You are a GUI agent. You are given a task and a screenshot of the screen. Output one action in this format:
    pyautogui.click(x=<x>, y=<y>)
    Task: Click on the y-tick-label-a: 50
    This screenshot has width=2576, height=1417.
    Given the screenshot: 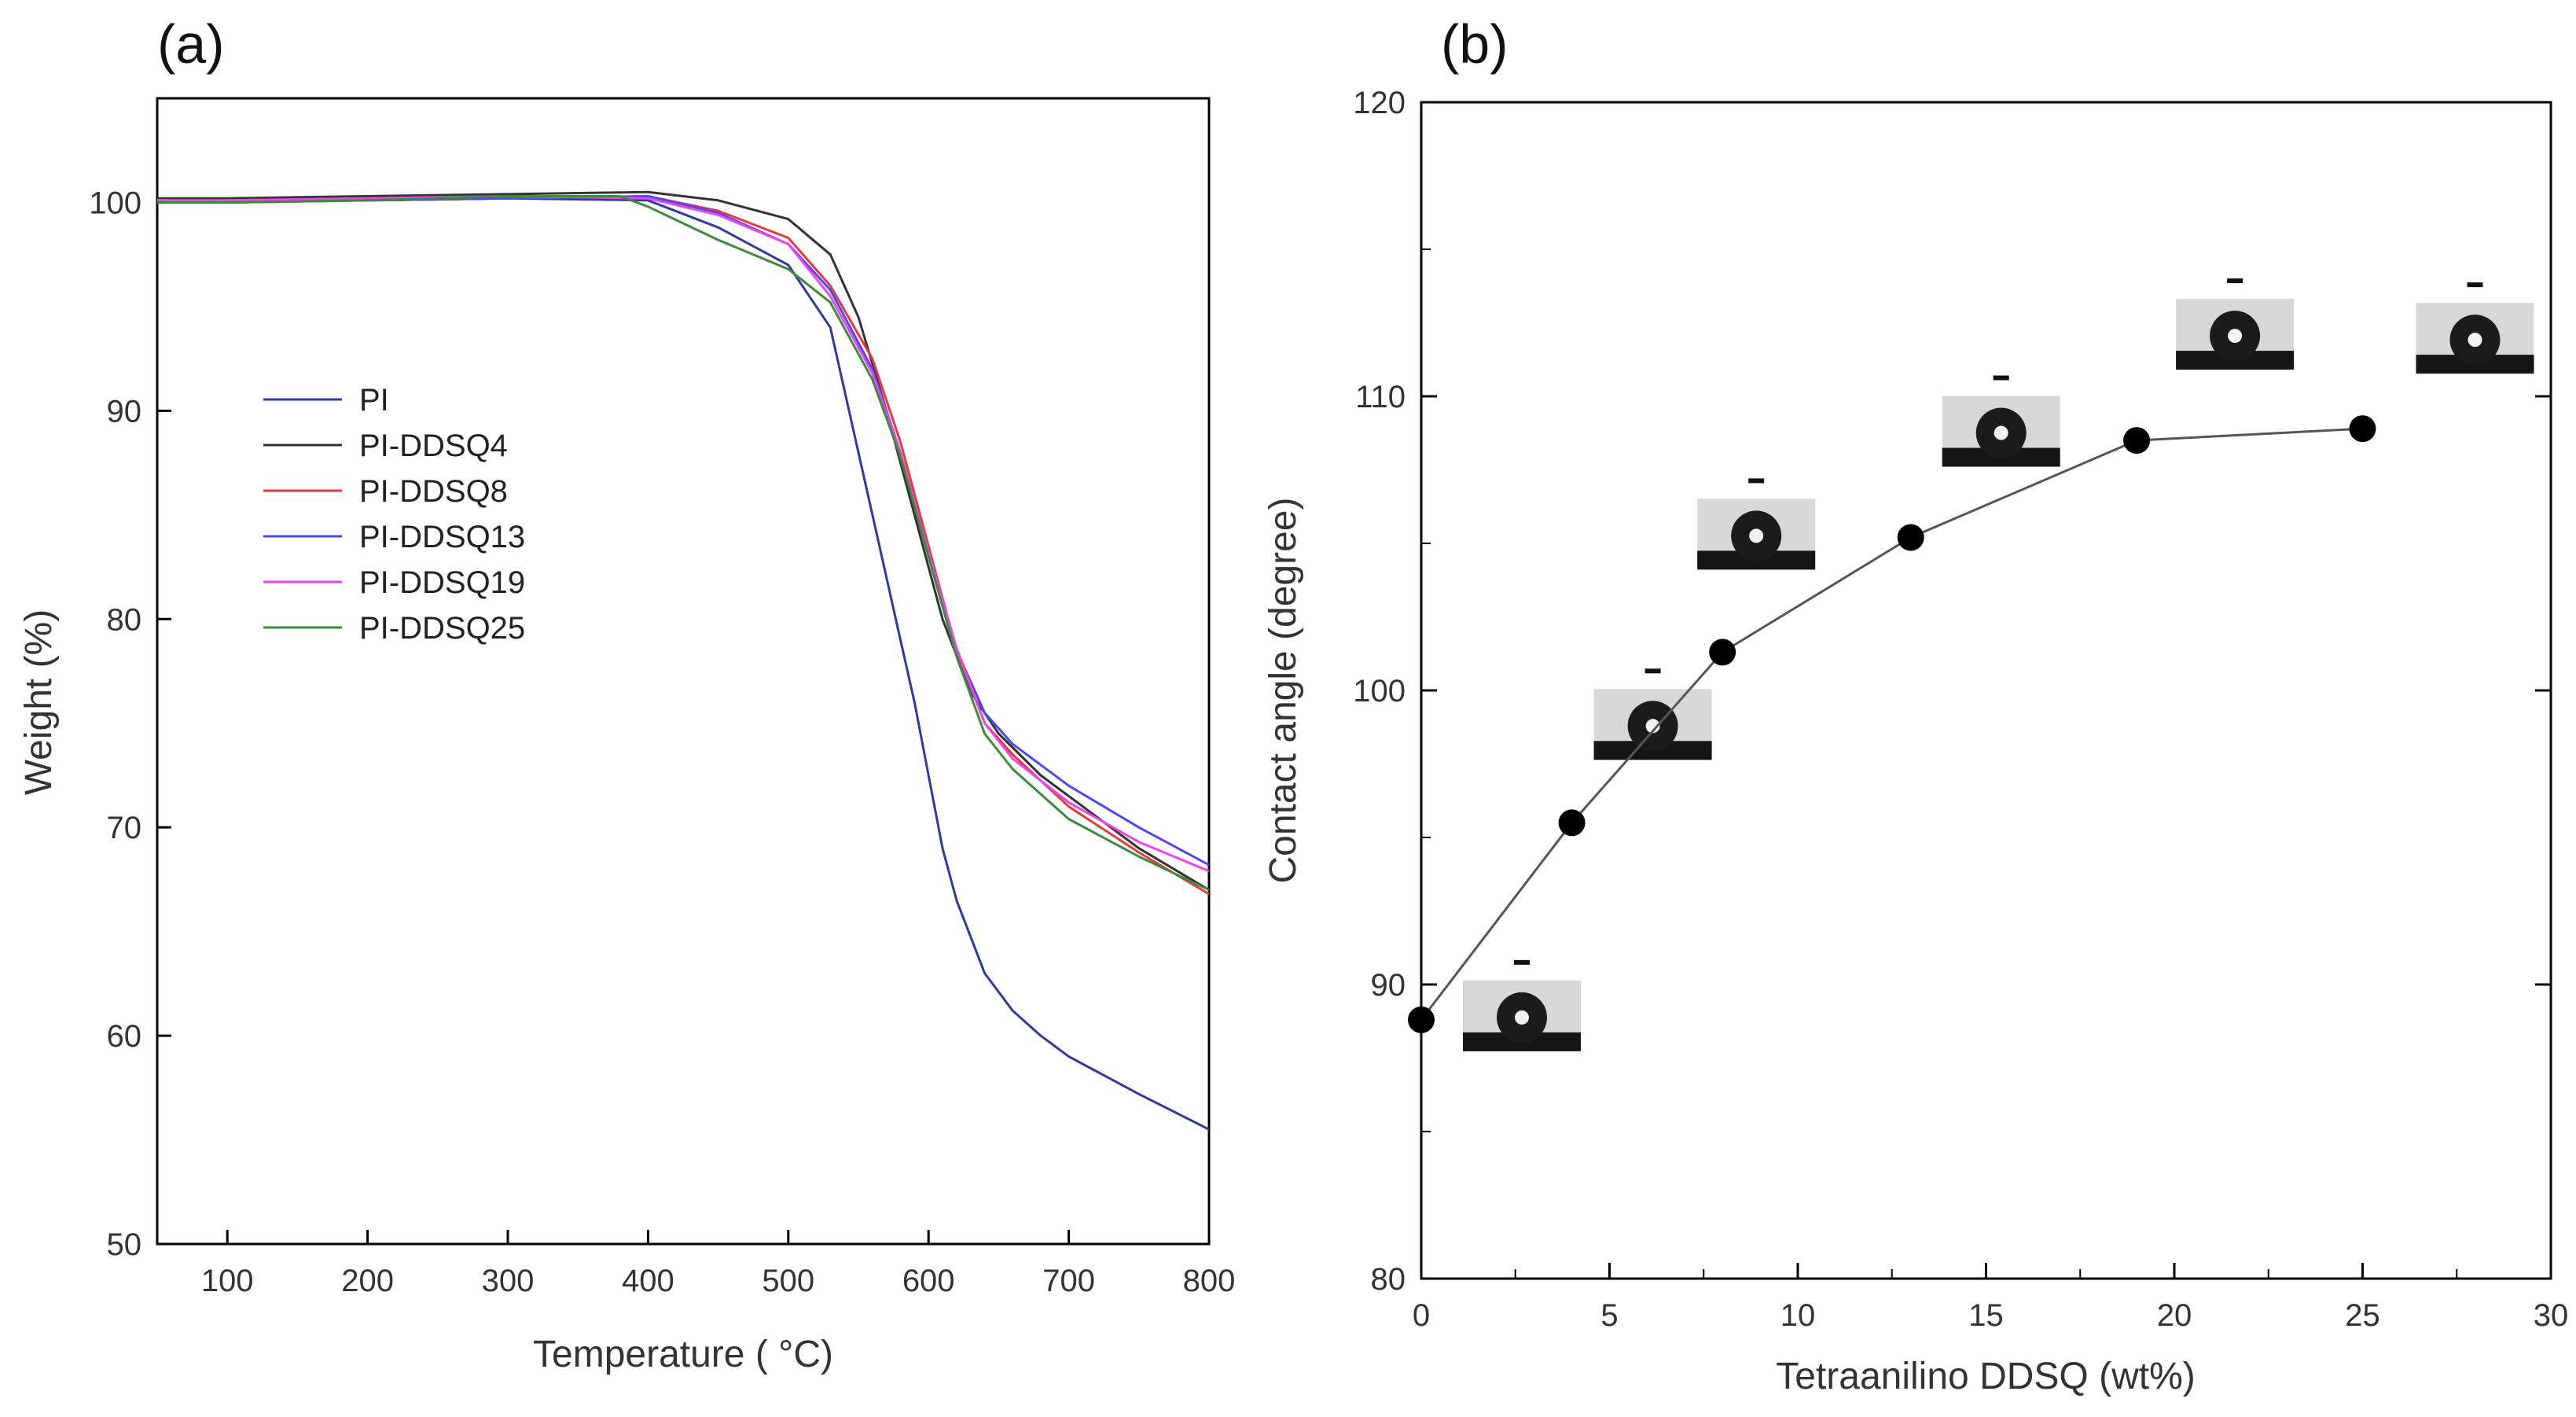 What is the action you would take?
    pyautogui.click(x=124, y=1244)
    